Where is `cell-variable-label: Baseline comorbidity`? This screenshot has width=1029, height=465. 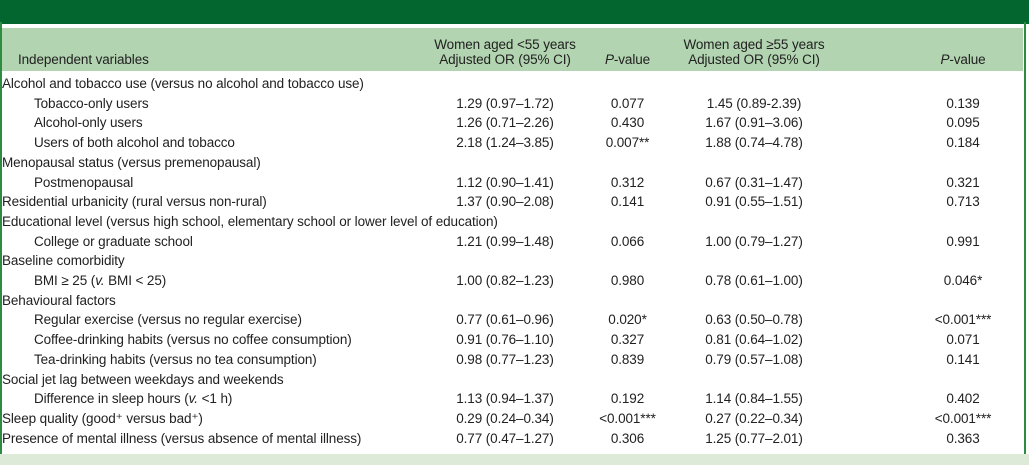
cell-variable-label: Baseline comorbidity is located at coordinates (63, 261).